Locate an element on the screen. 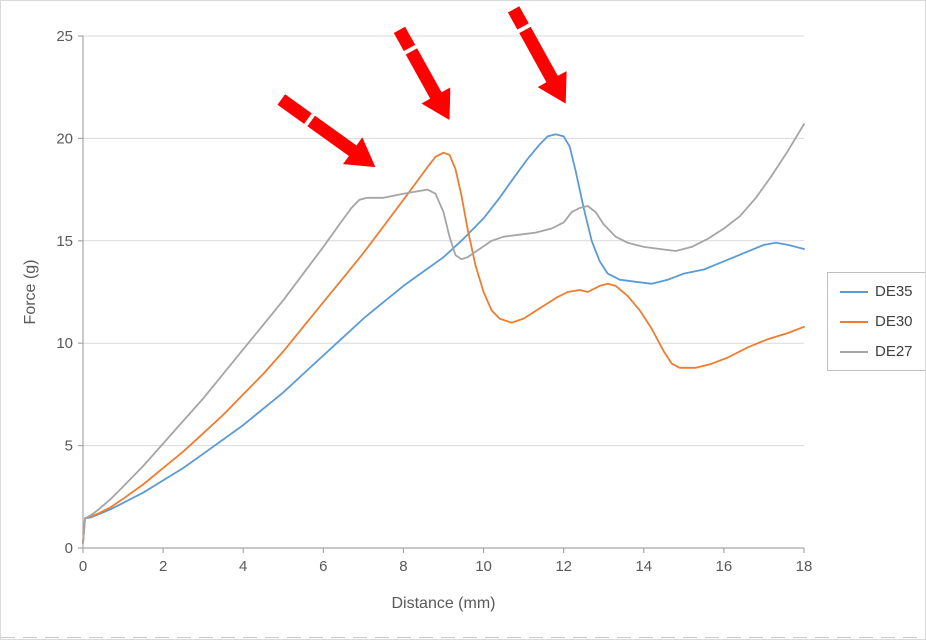 This screenshot has width=926, height=640. chart-legend: DE35 DE30 DE27 is located at coordinates (876, 321).